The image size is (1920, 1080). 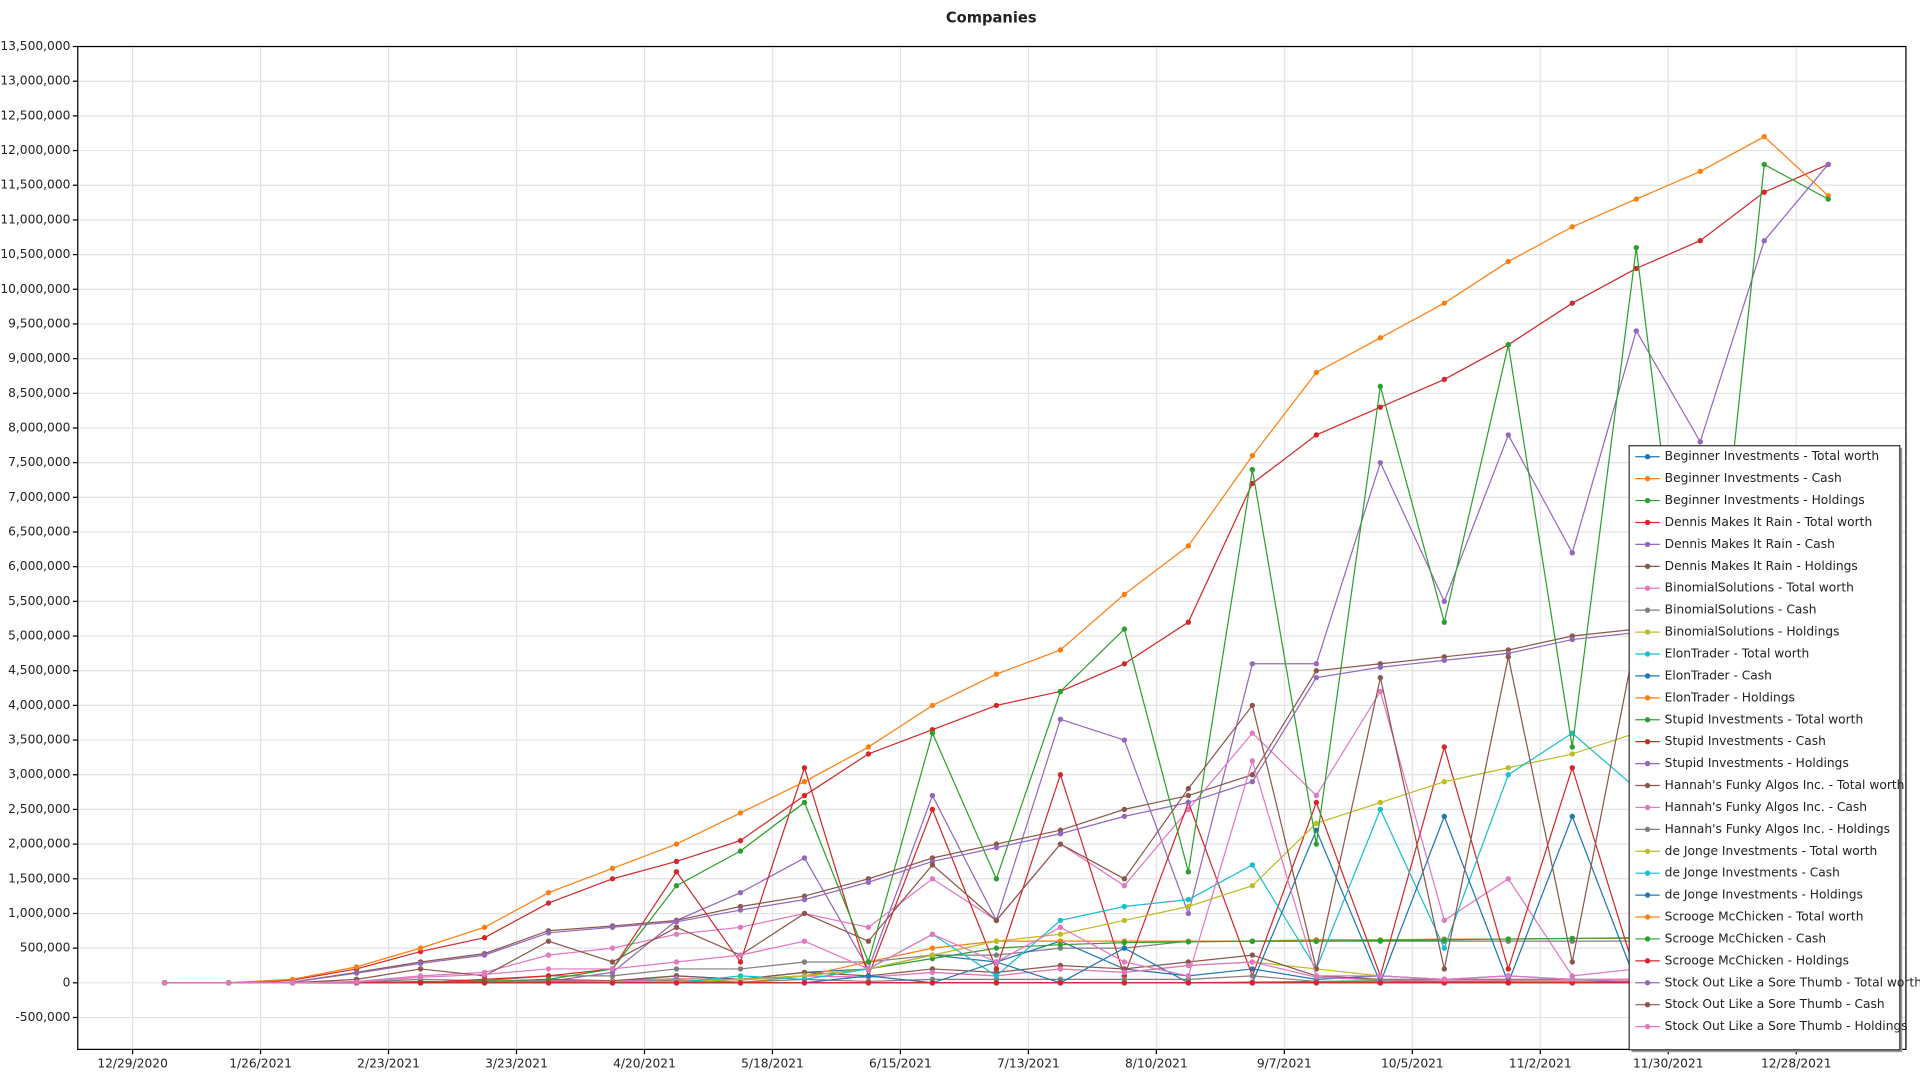 What do you see at coordinates (1750, 544) in the screenshot?
I see `legend-label: Dennis Makes It Rain - Cash` at bounding box center [1750, 544].